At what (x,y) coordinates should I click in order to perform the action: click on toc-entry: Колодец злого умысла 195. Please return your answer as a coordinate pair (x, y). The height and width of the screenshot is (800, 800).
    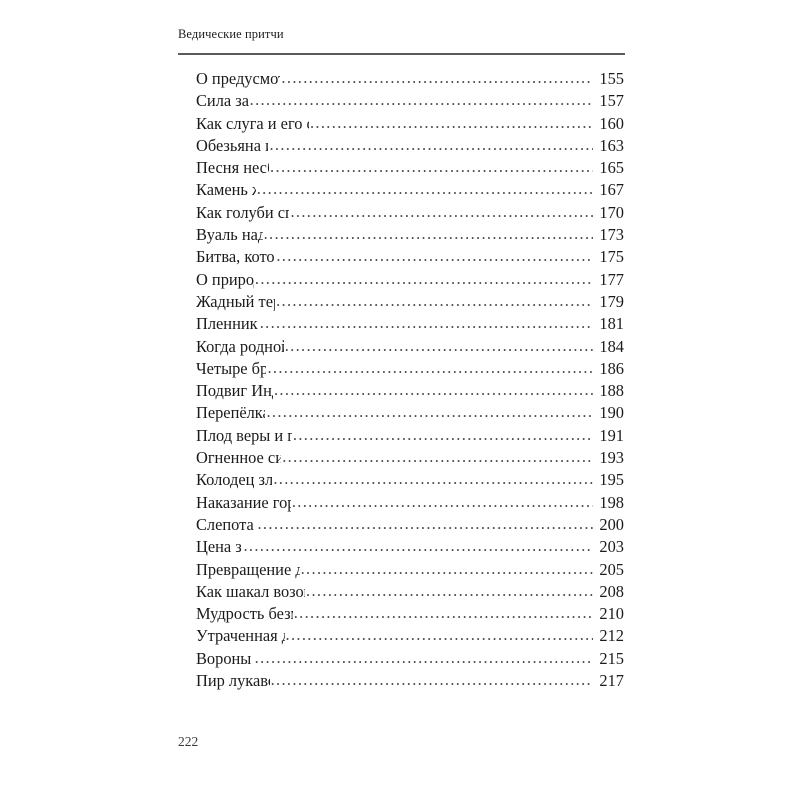
    Looking at the image, I should click on (410, 480).